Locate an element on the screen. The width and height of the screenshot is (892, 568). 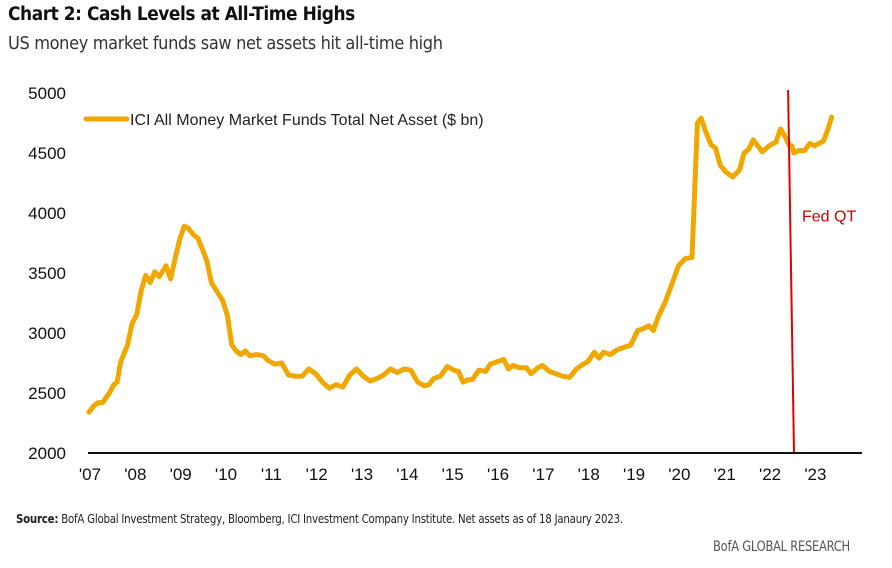
x-tick-label: '10 is located at coordinates (226, 474).